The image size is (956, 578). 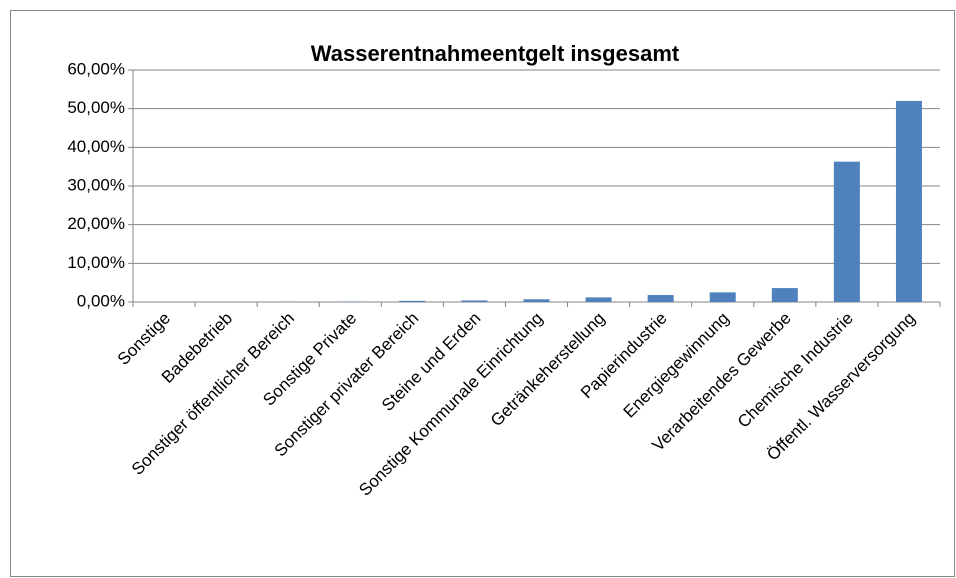 I want to click on y-tick-label: 50,00%, so click(x=96, y=107).